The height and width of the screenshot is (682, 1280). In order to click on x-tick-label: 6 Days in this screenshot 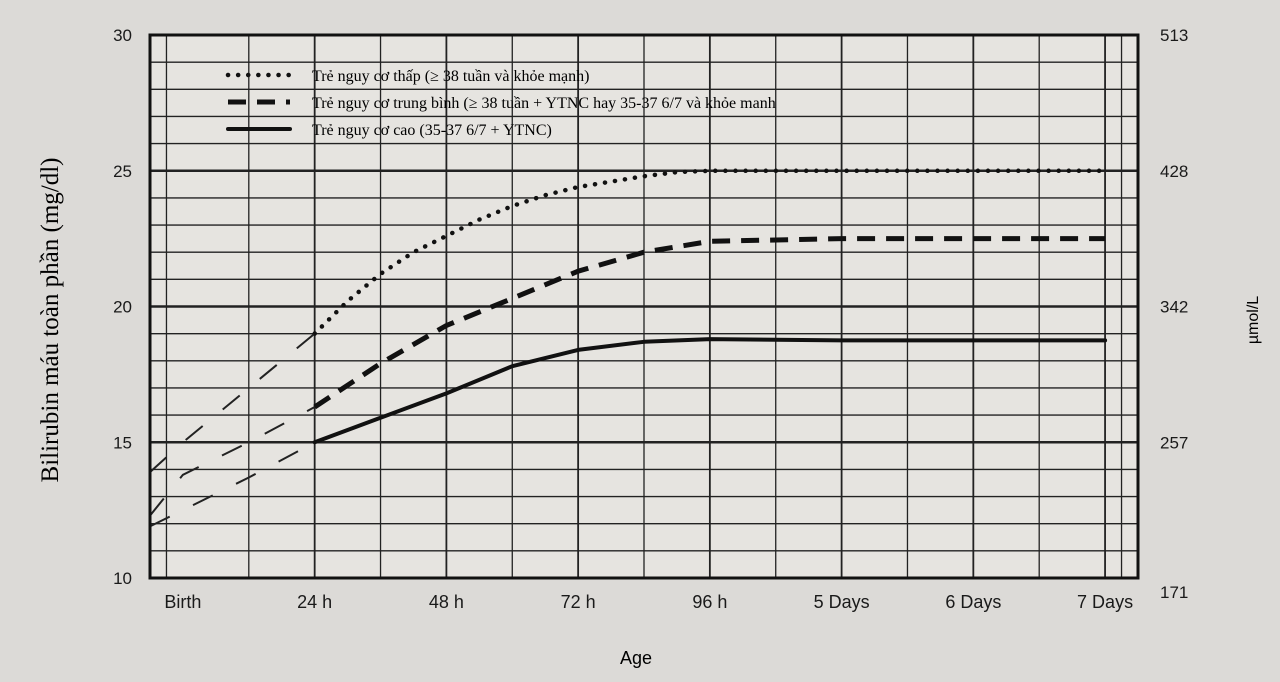, I will do `click(973, 602)`.